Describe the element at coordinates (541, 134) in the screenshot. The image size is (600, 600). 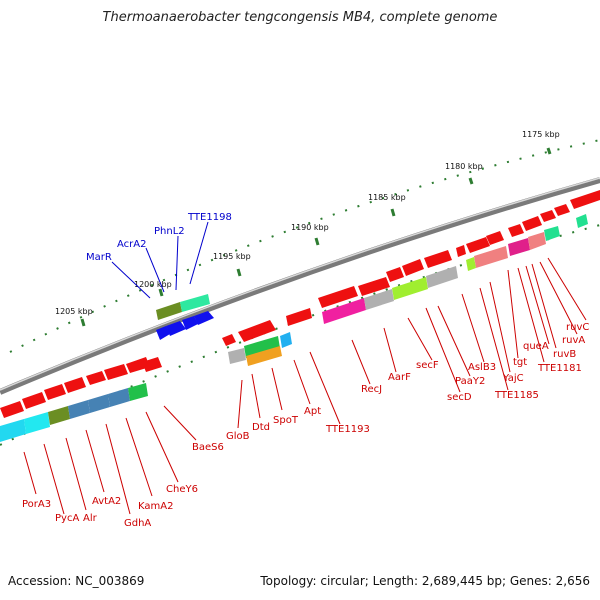
I see `kbp-label: 1175 kbp` at that location.